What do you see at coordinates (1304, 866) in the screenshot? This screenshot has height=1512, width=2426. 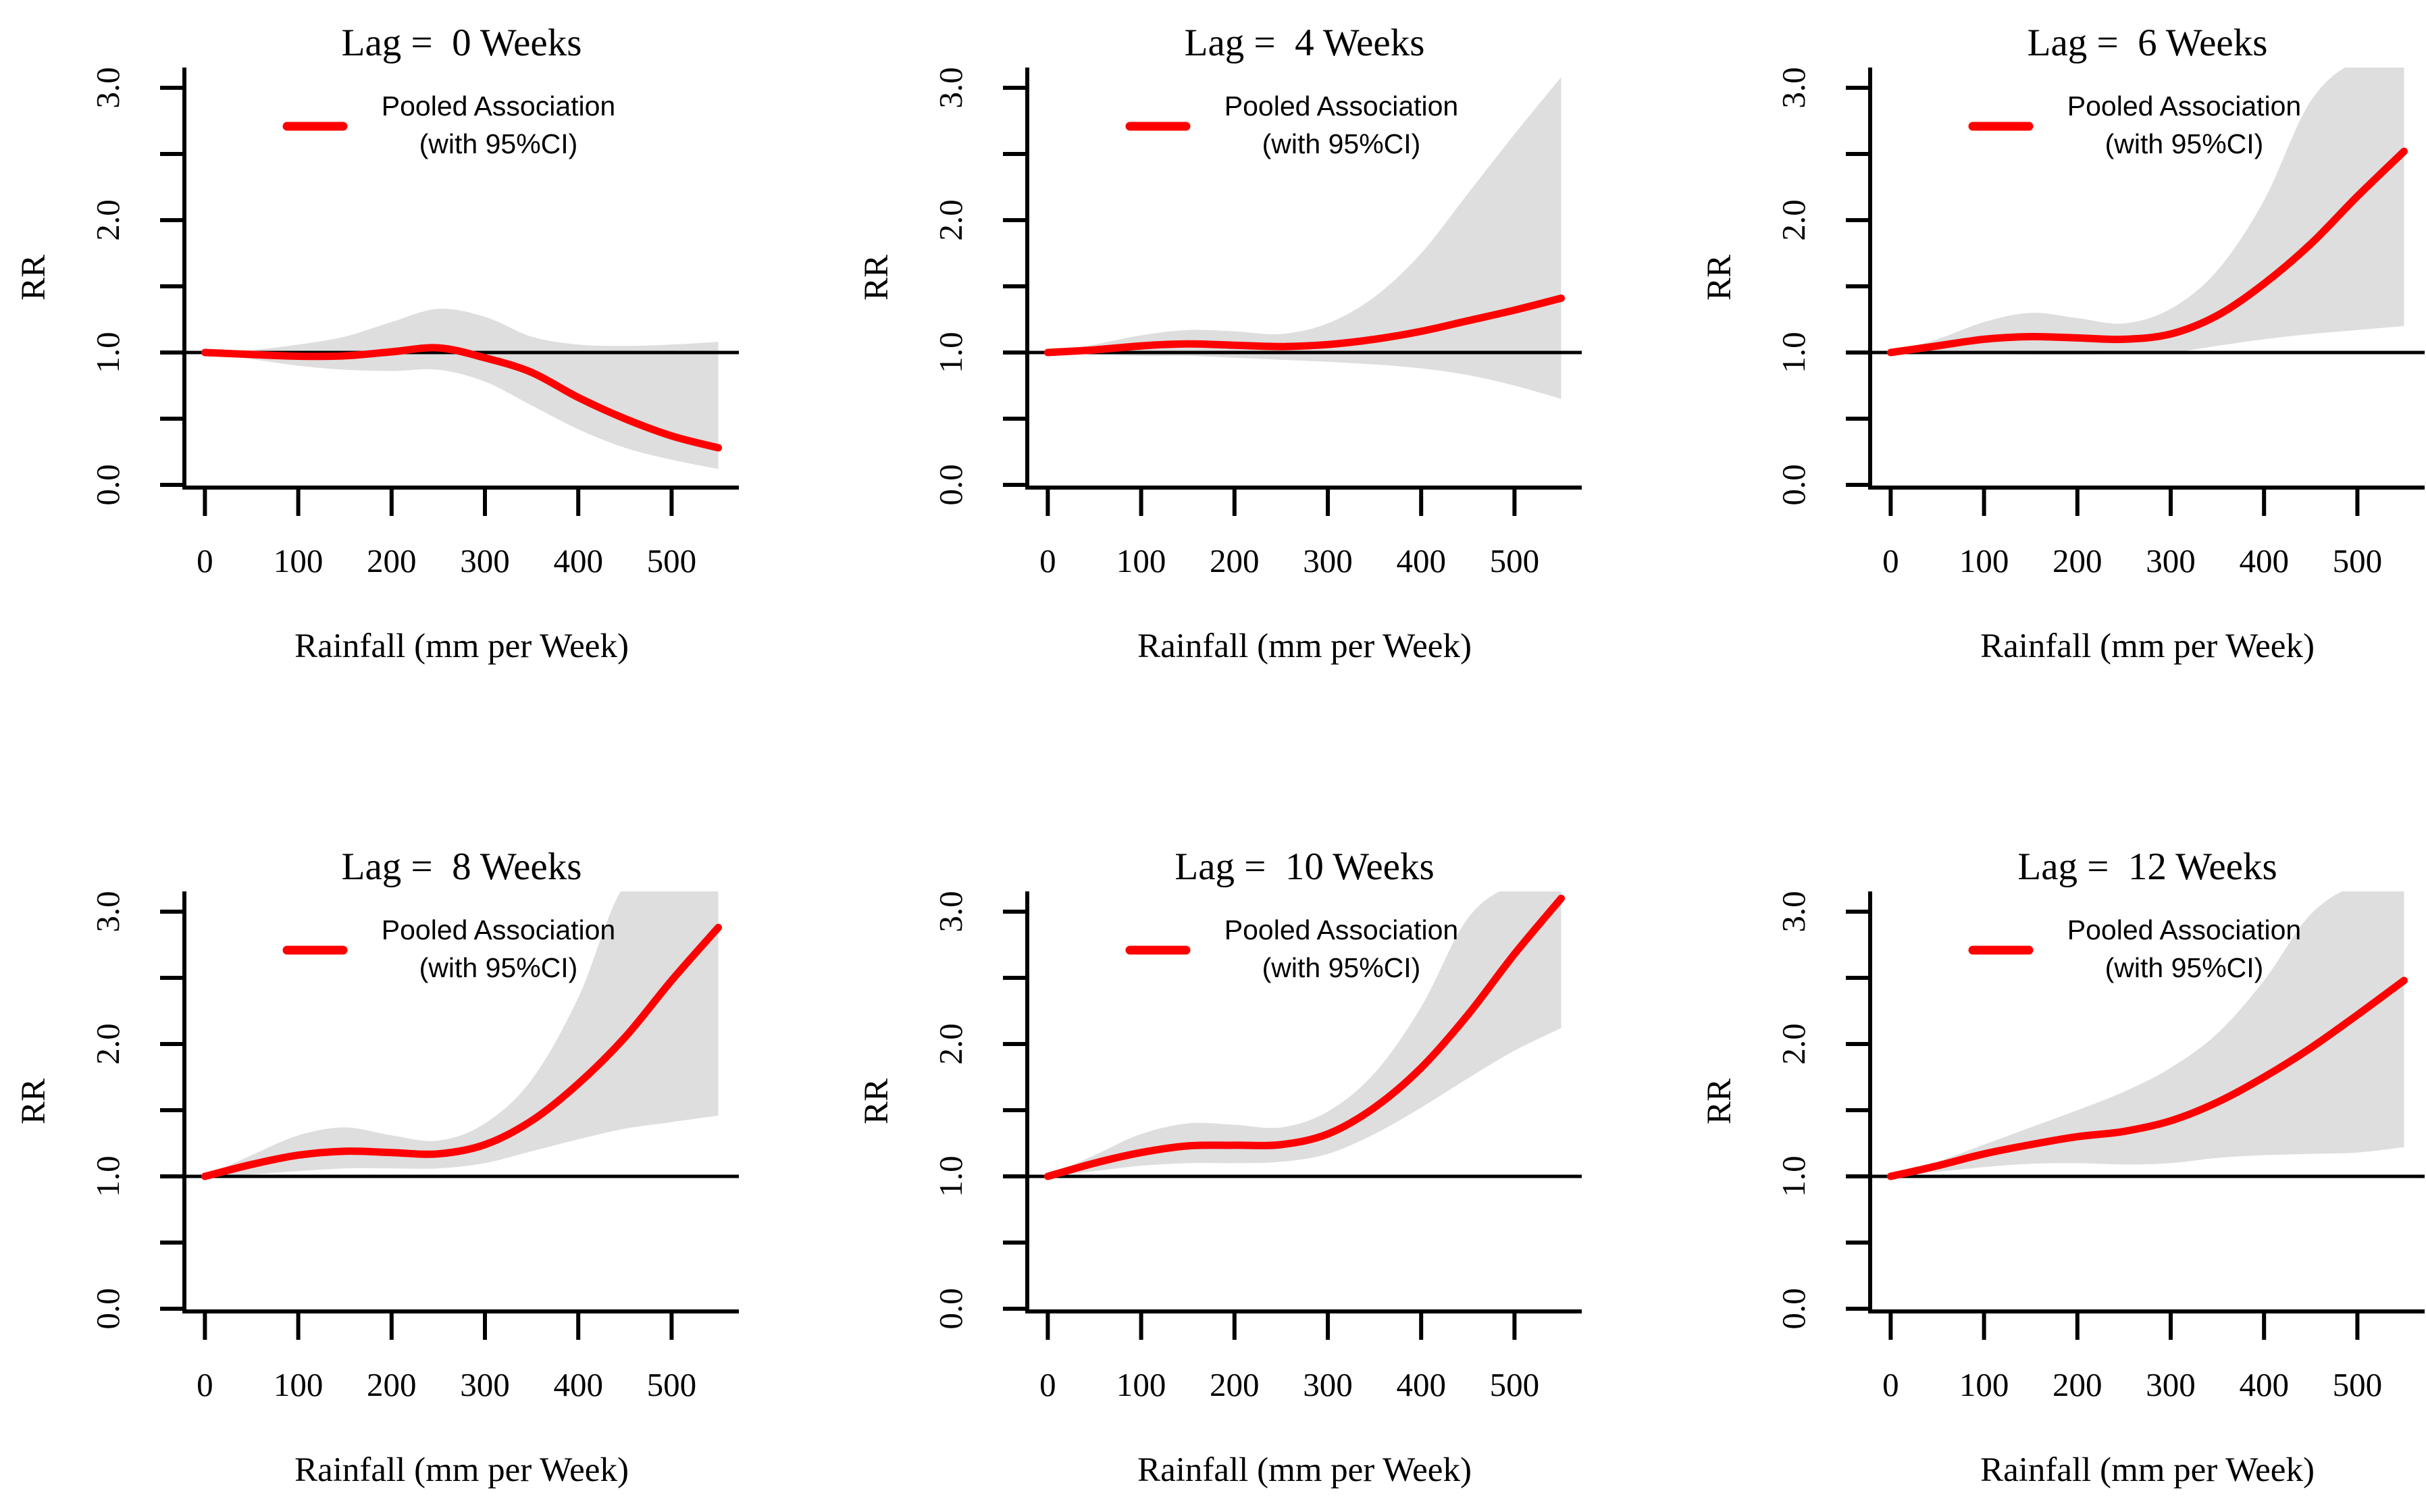 I see `panel-title: Lag = 10 Weeks` at bounding box center [1304, 866].